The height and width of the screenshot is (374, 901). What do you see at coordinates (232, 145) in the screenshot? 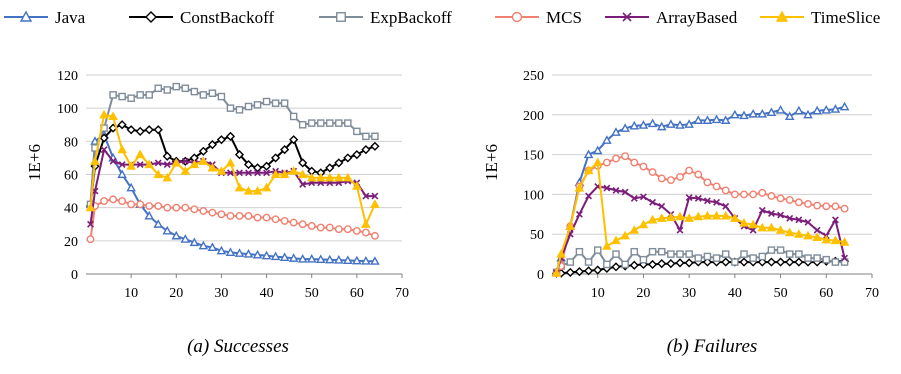
I see `series-expbackoff` at bounding box center [232, 145].